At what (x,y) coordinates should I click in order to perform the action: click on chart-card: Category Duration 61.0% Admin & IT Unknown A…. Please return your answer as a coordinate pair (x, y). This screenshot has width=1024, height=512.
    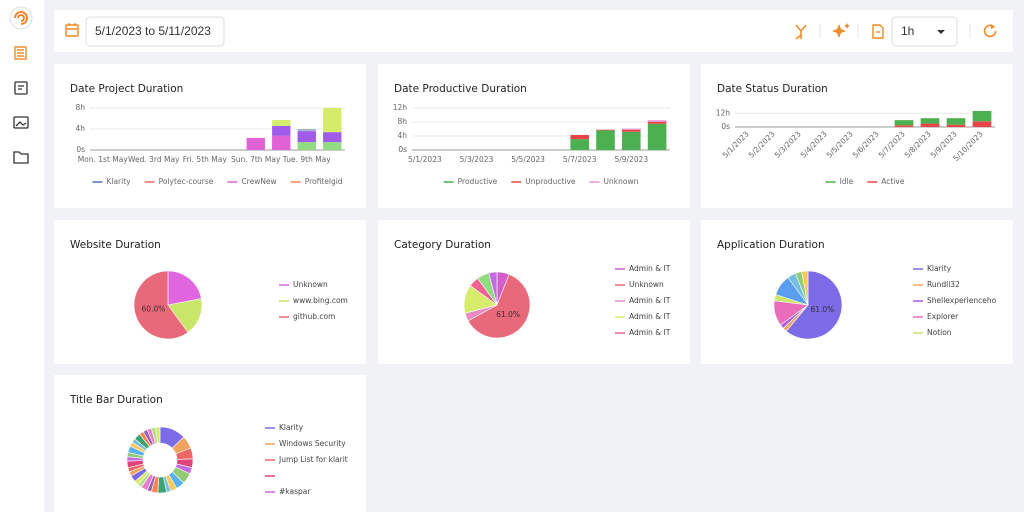
    Looking at the image, I should click on (534, 292).